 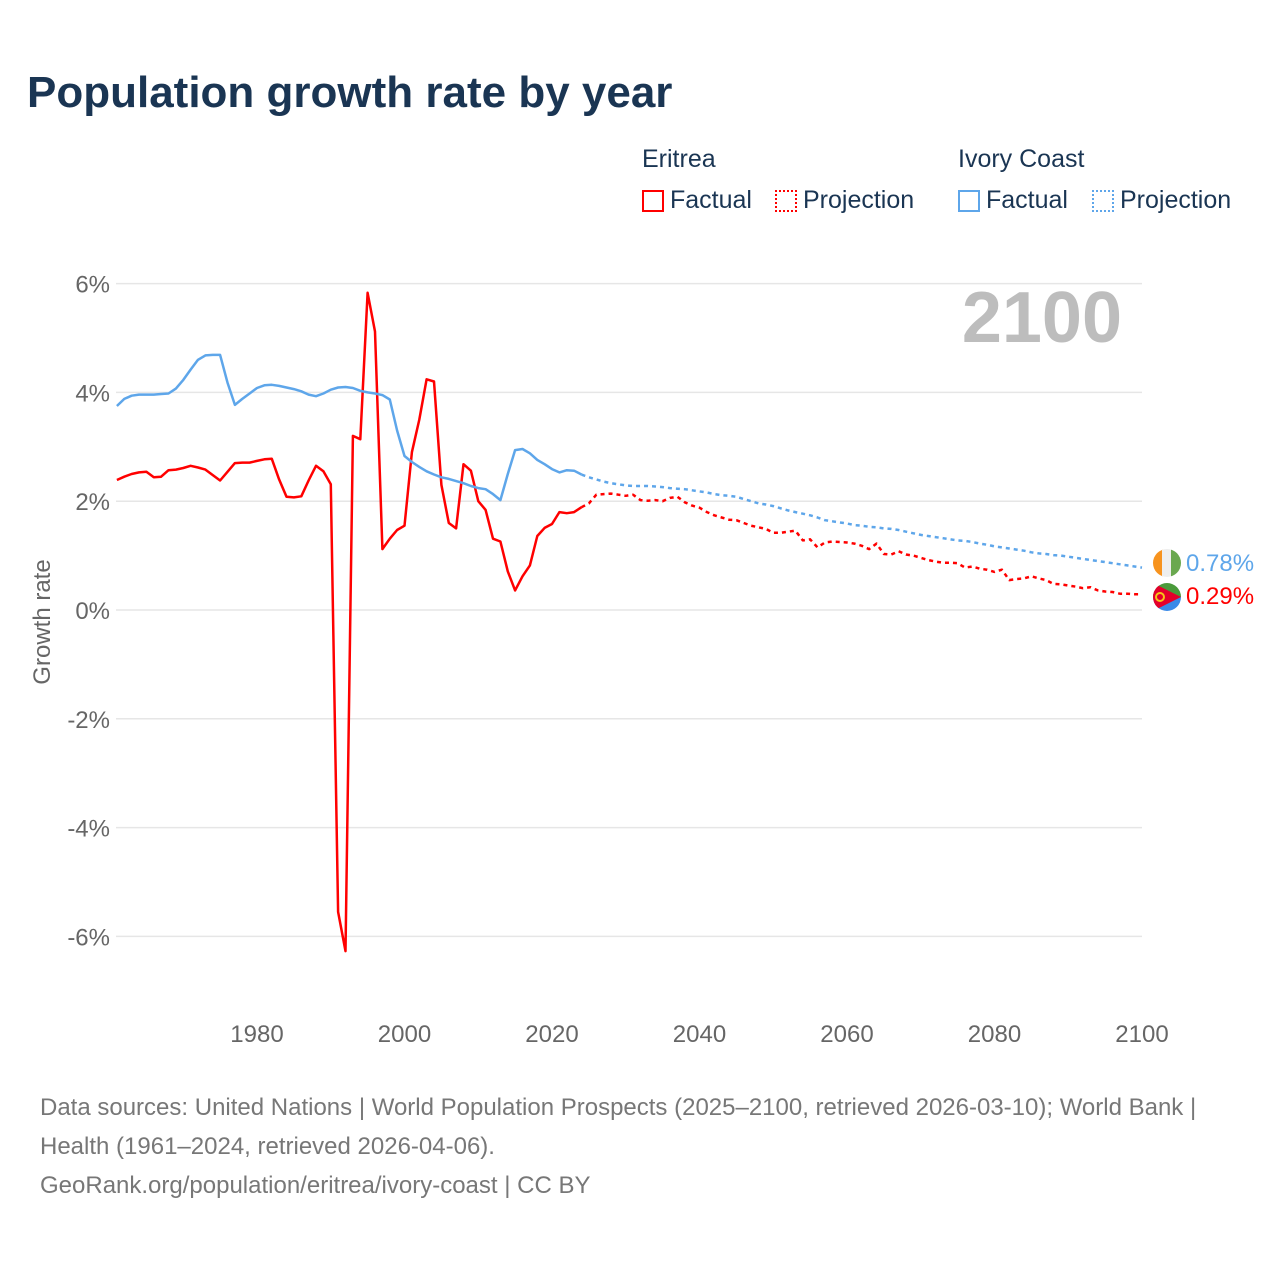 I want to click on legend-eritrea-factual: Factual, so click(x=697, y=200).